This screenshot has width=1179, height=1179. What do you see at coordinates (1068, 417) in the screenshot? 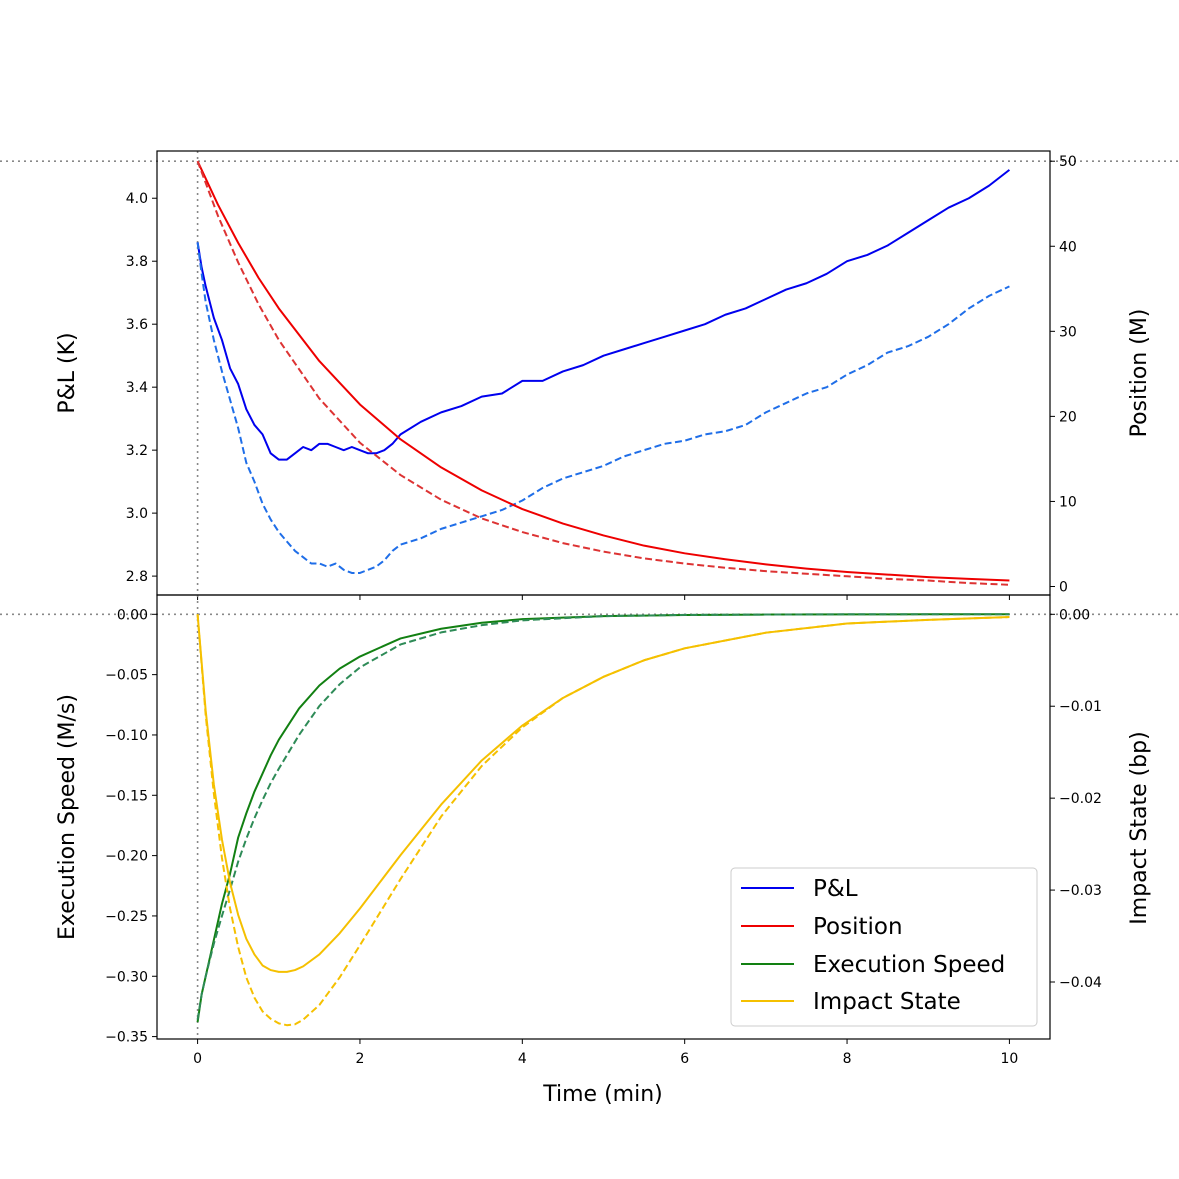
I see `top-right-y-tick-label-20: 20` at bounding box center [1068, 417].